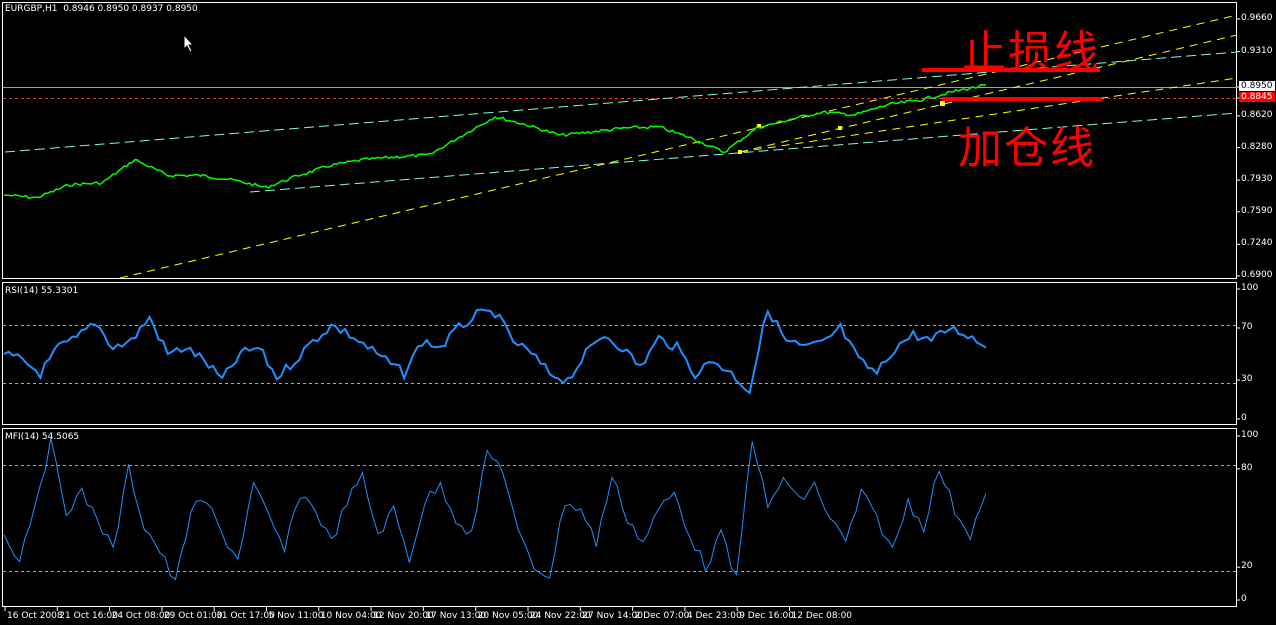  I want to click on chart-header: EURGBP,H1 0.8946 0.8950 0.8937 0.8950, so click(101, 9).